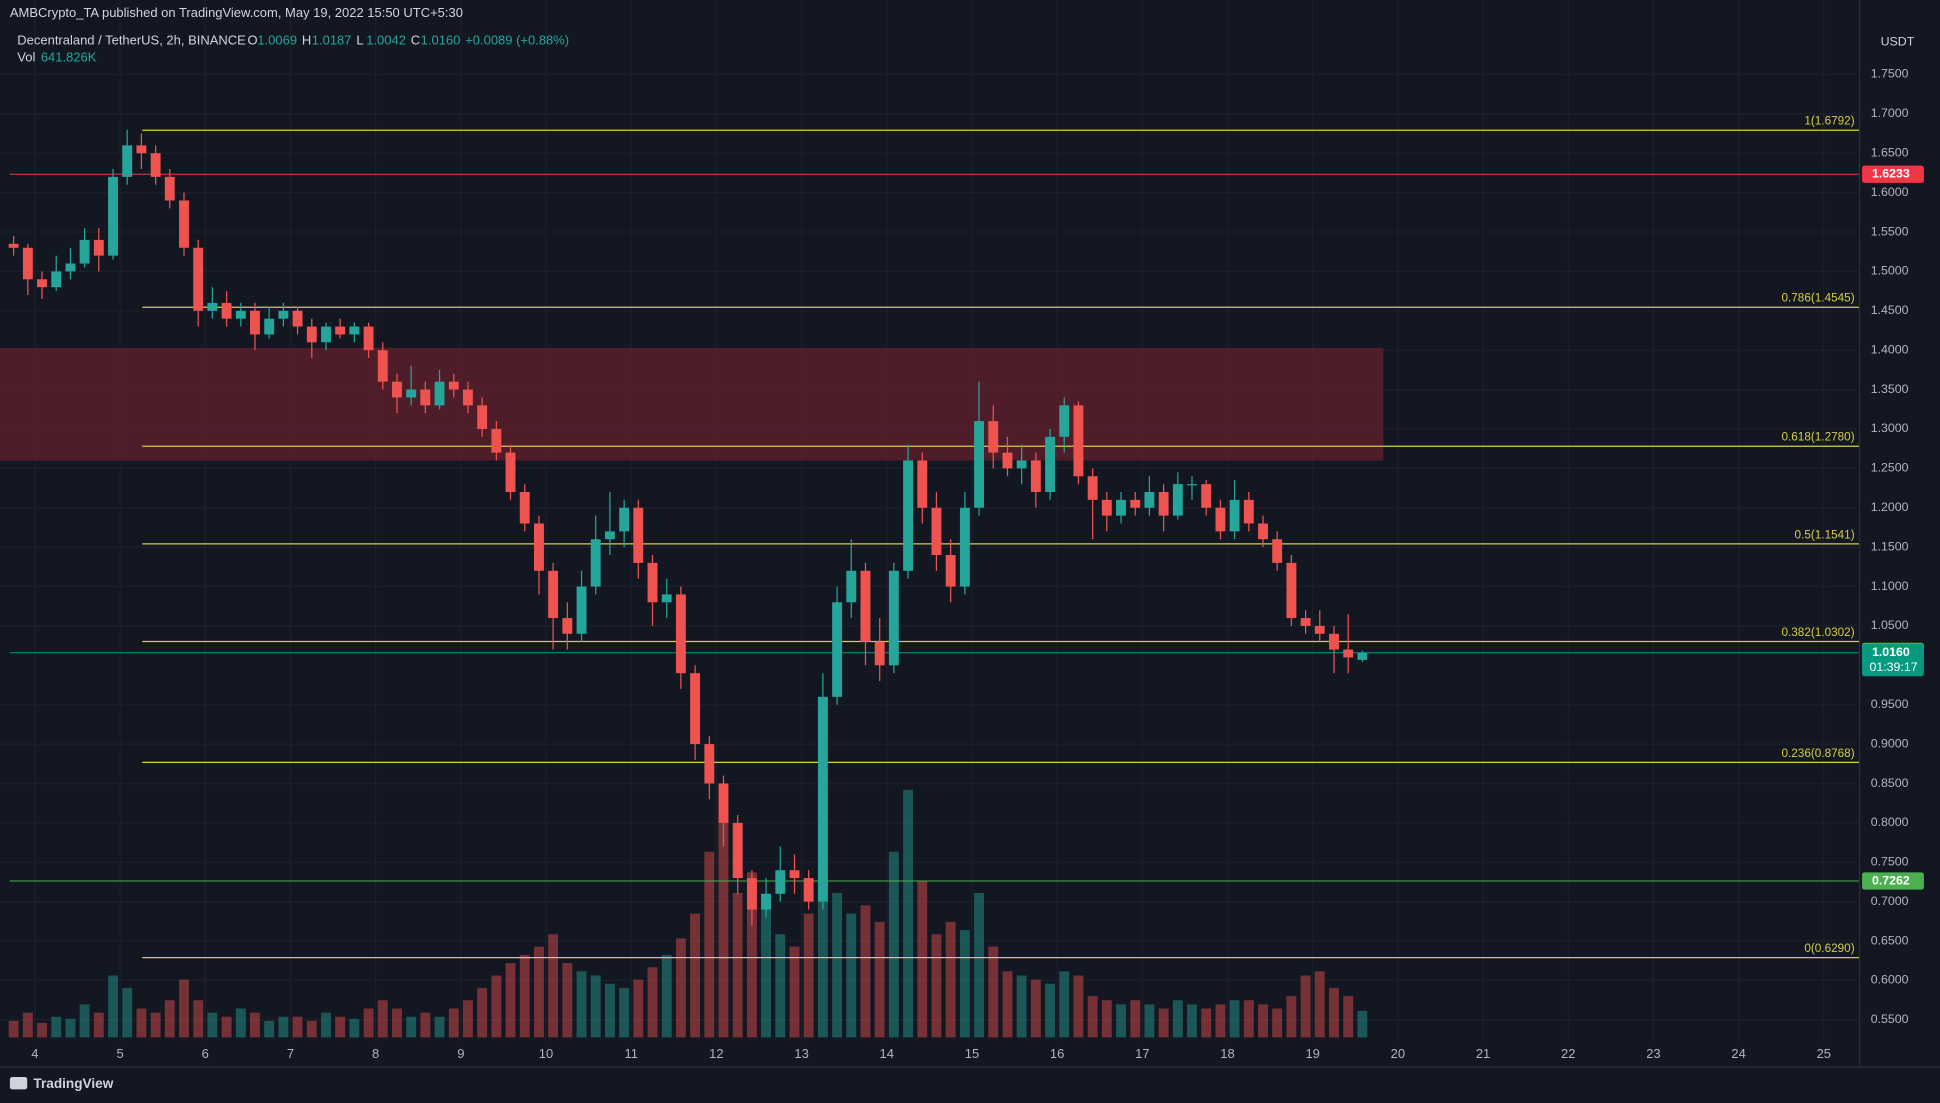 This screenshot has width=1940, height=1103. What do you see at coordinates (205, 1053) in the screenshot?
I see `x-tick-label: 6` at bounding box center [205, 1053].